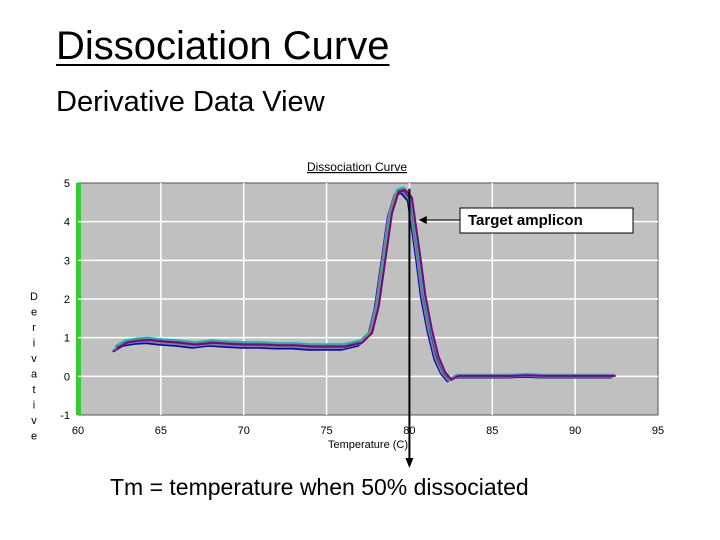  I want to click on y-tick-label: 1, so click(67, 339).